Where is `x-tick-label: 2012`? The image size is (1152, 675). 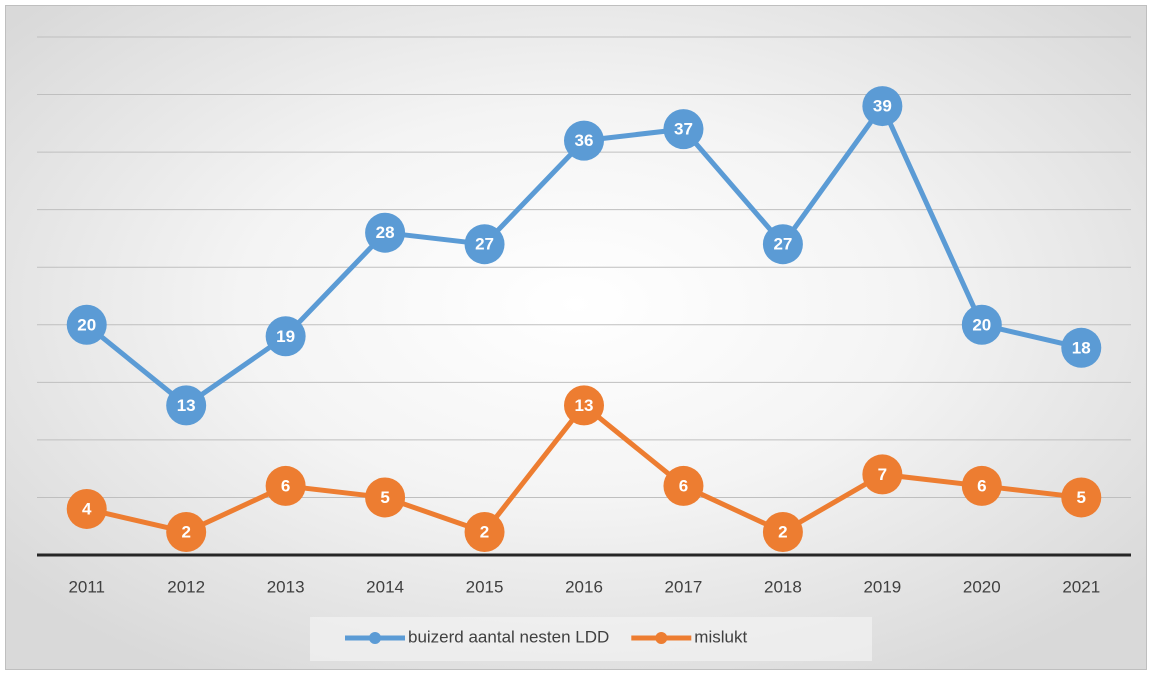 x-tick-label: 2012 is located at coordinates (186, 586).